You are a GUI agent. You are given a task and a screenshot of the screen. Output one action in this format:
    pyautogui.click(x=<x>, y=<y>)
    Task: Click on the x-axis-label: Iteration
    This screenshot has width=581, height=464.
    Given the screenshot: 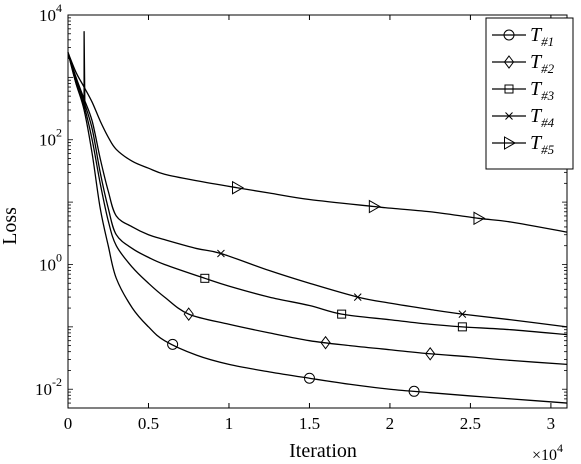 What is the action you would take?
    pyautogui.click(x=323, y=451)
    